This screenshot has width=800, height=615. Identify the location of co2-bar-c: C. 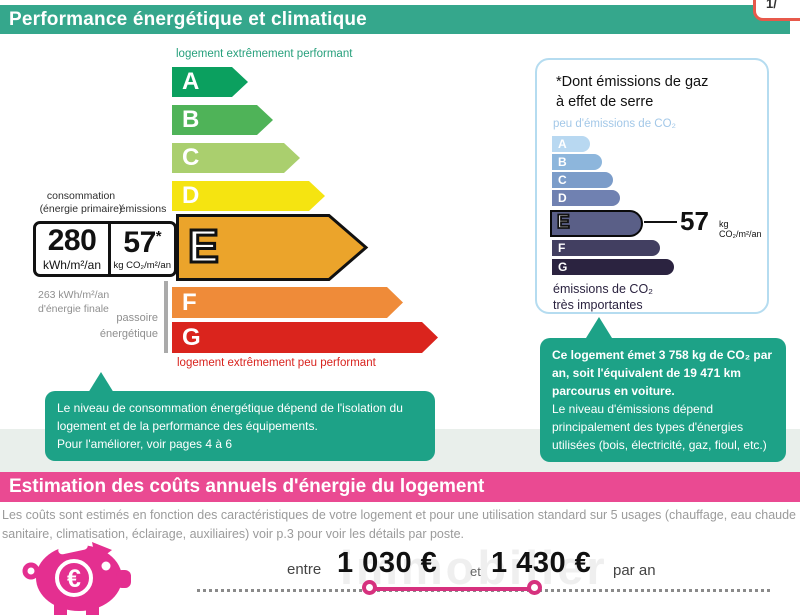
(582, 180).